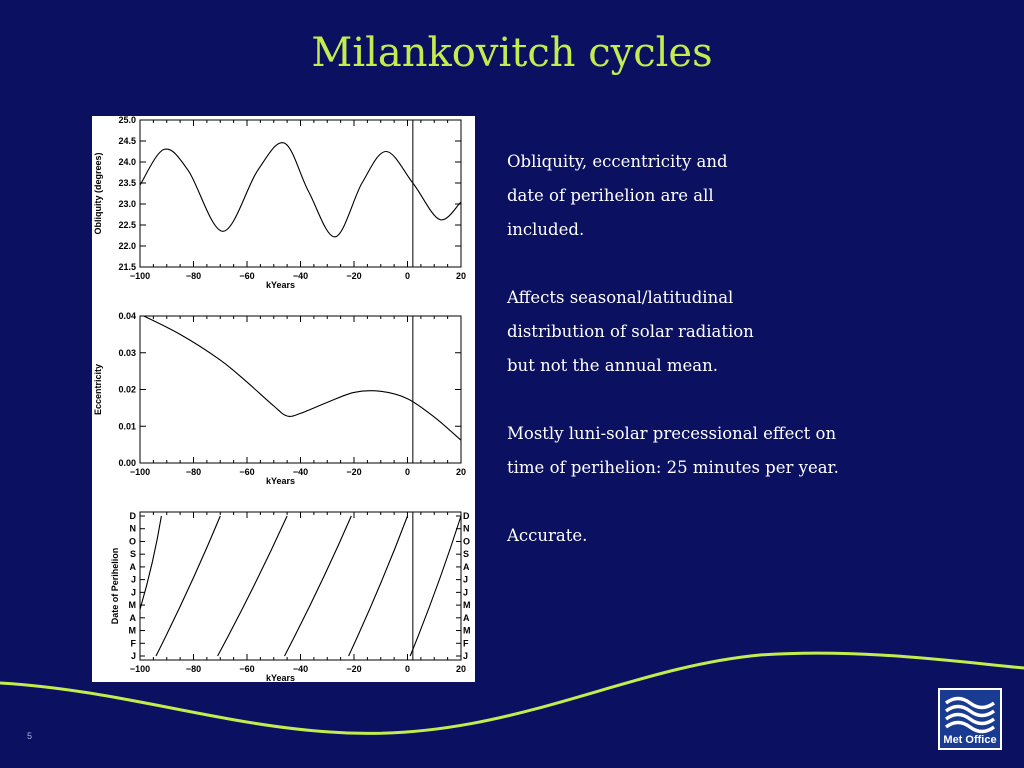 Image resolution: width=1024 pixels, height=768 pixels. What do you see at coordinates (127, 426) in the screenshot?
I see `y-tick-label: 0.01` at bounding box center [127, 426].